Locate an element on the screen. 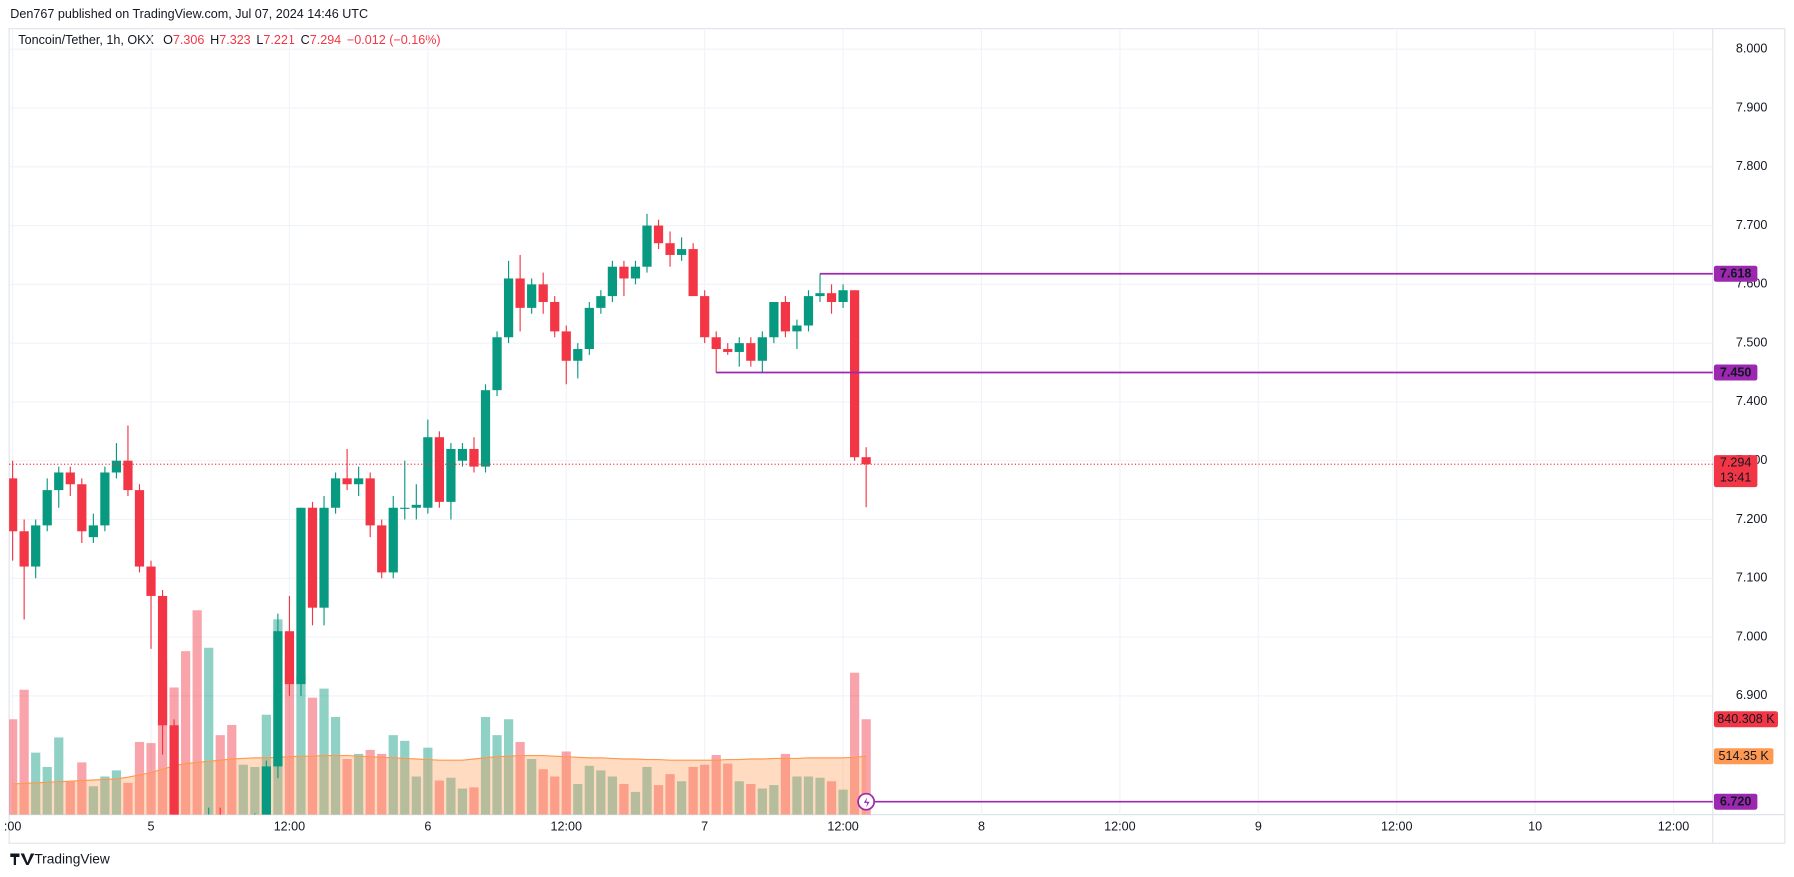 This screenshot has height=877, width=1794. level-box is located at coordinates (1735, 801).